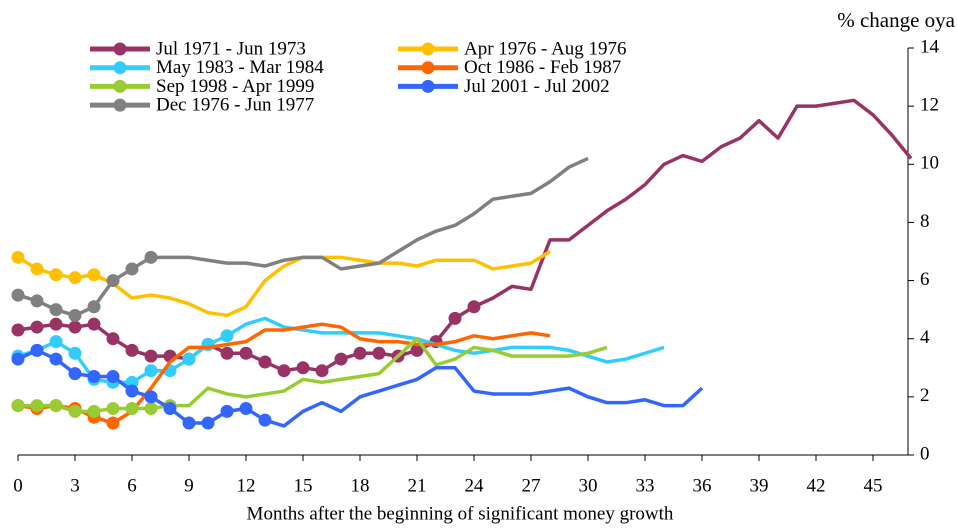 The image size is (957, 531). I want to click on y-tick-label: 10, so click(929, 163).